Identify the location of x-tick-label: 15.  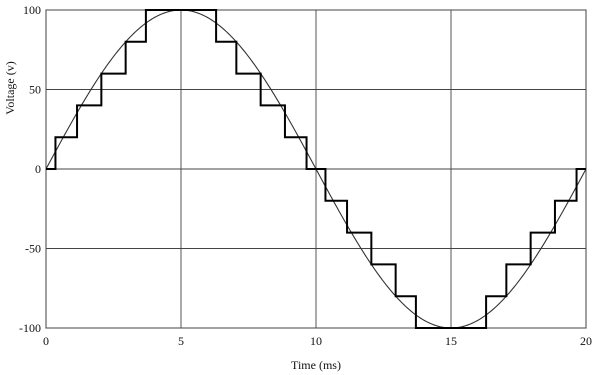
(451, 341).